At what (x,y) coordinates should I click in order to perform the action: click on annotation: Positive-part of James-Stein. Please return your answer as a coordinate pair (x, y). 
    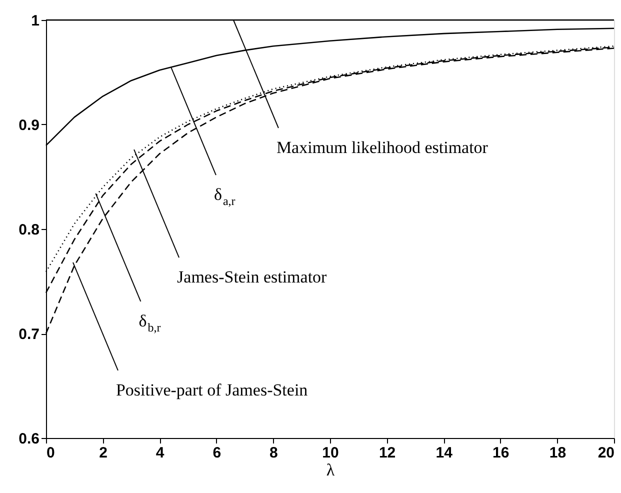
    Looking at the image, I should click on (212, 390).